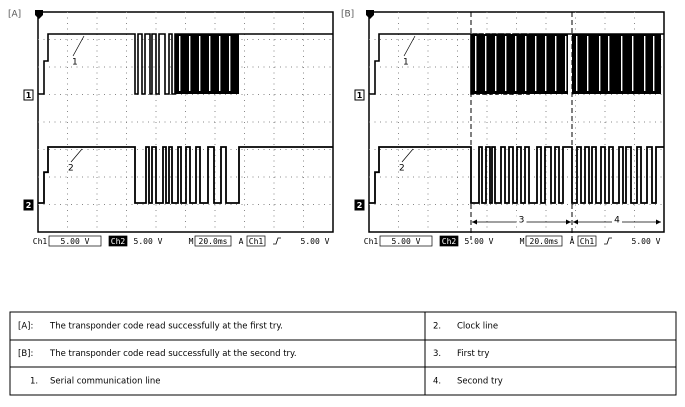 This screenshot has height=407, width=685. Describe the element at coordinates (477, 327) in the screenshot. I see `legend-text: Clock line` at that location.